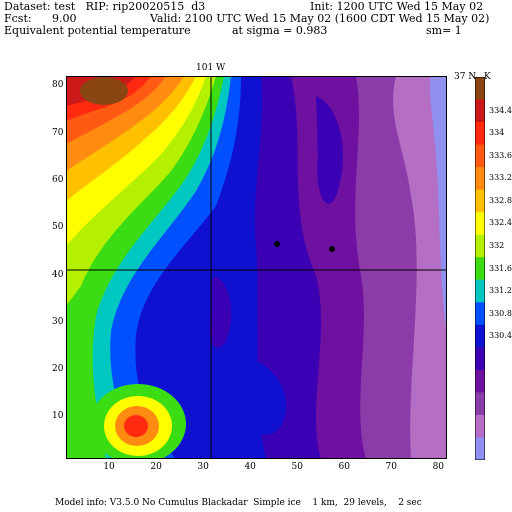 This screenshot has height=512, width=512. I want to click on colorbar-level-label: 330.4, so click(500, 336).